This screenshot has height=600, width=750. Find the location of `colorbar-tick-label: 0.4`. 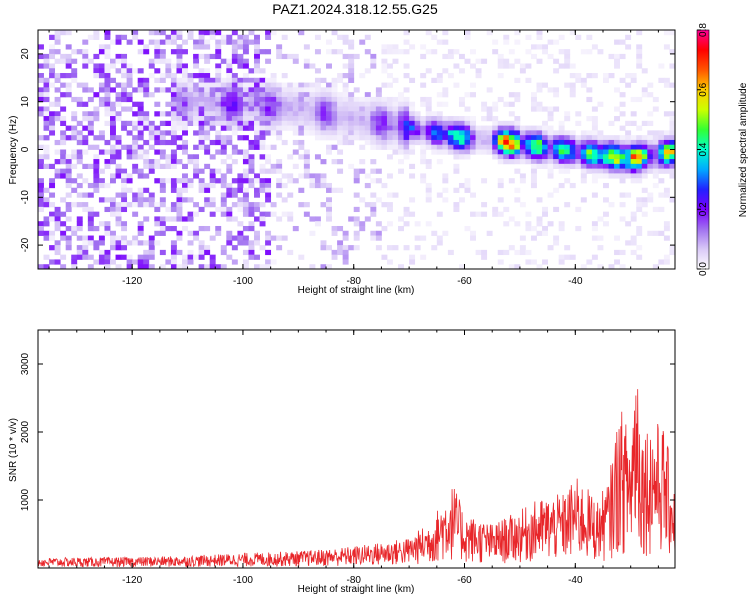

colorbar-tick-label: 0.4 is located at coordinates (703, 149).